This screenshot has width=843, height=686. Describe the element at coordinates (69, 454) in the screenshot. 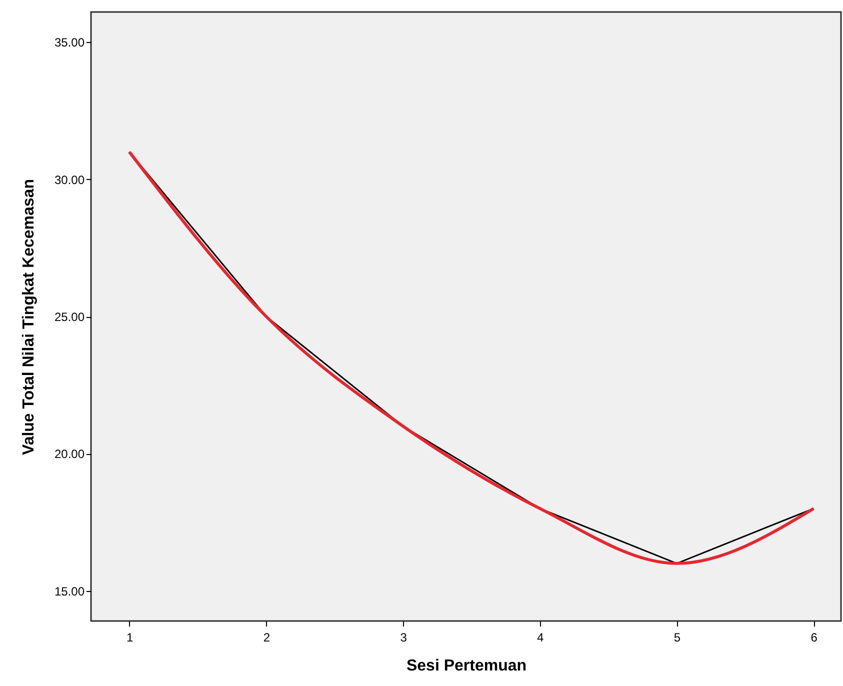

I see `y-tick-label: 20.00` at that location.